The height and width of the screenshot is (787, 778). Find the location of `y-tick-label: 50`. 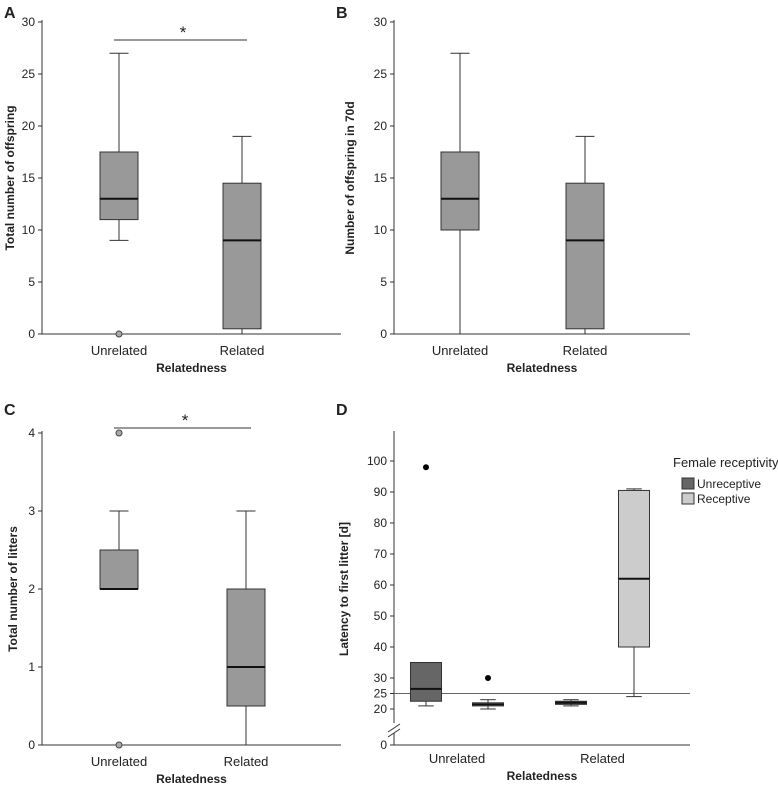

y-tick-label: 50 is located at coordinates (381, 616).